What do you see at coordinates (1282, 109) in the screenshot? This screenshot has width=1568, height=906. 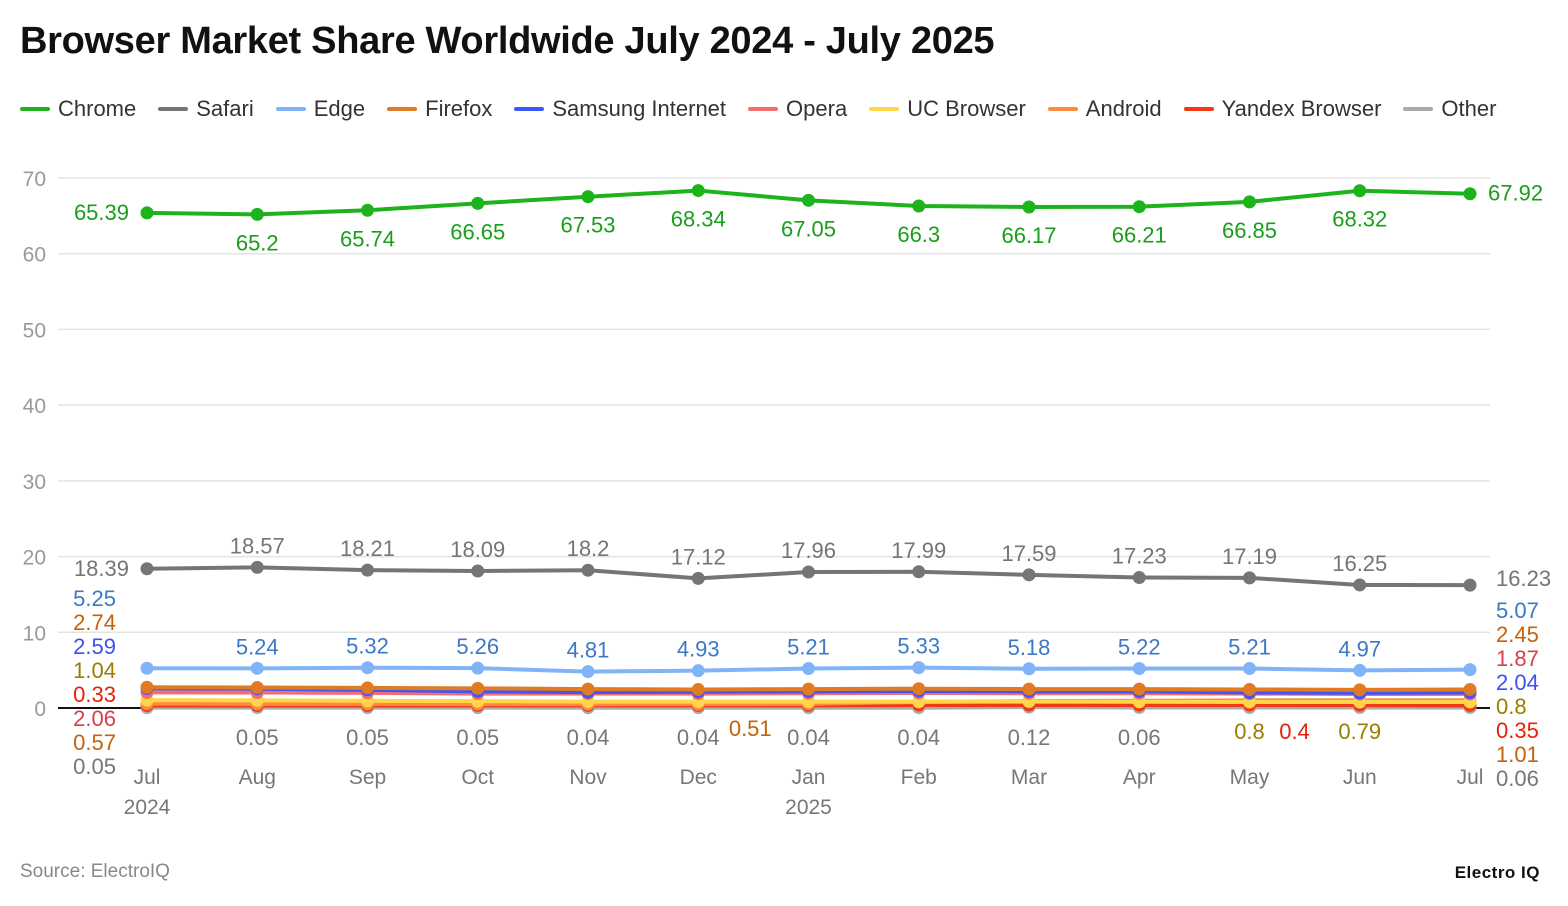 I see `legend-item: Yandex Browser` at bounding box center [1282, 109].